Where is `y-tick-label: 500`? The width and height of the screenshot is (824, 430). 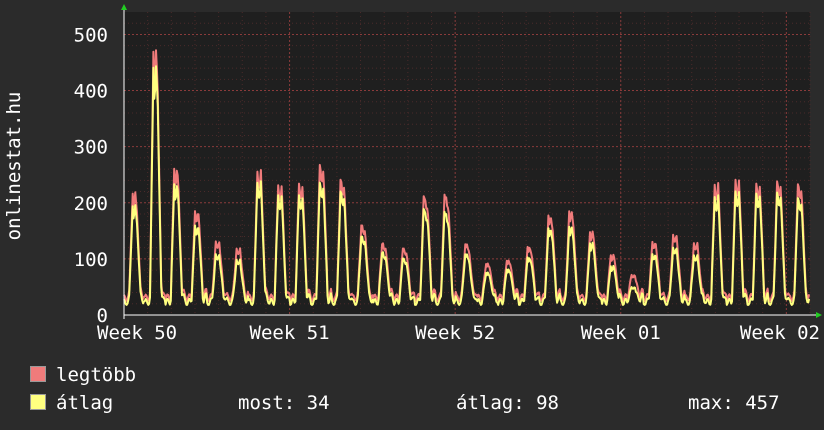
y-tick-label: 500 is located at coordinates (91, 35).